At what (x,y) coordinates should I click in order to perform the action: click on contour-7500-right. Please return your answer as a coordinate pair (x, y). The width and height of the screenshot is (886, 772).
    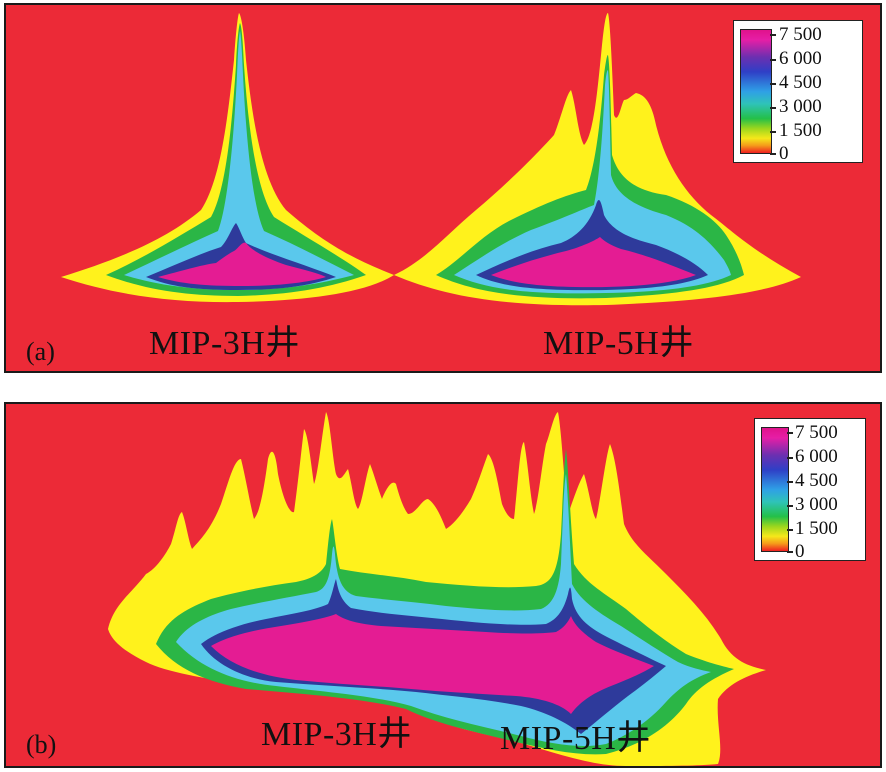
    Looking at the image, I should click on (593, 262).